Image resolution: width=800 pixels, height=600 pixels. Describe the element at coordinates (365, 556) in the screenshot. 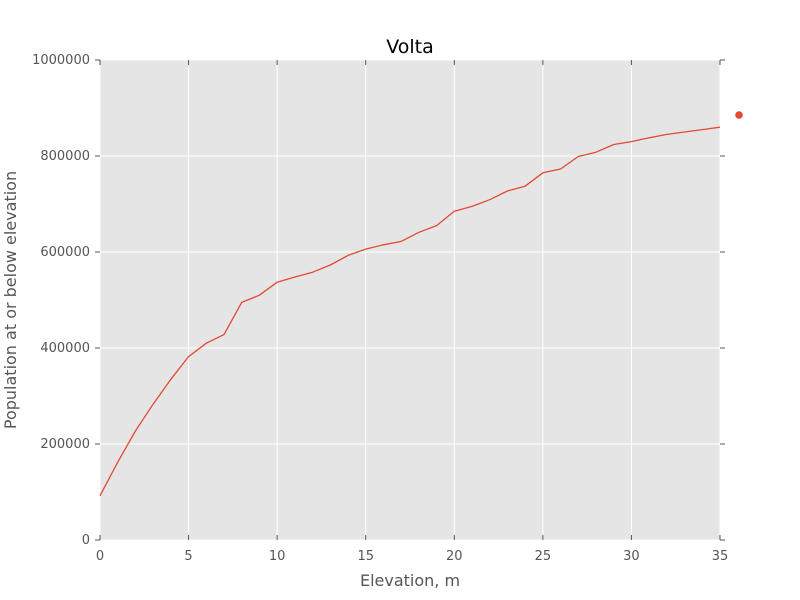

I see `x-tick-label: 15` at that location.